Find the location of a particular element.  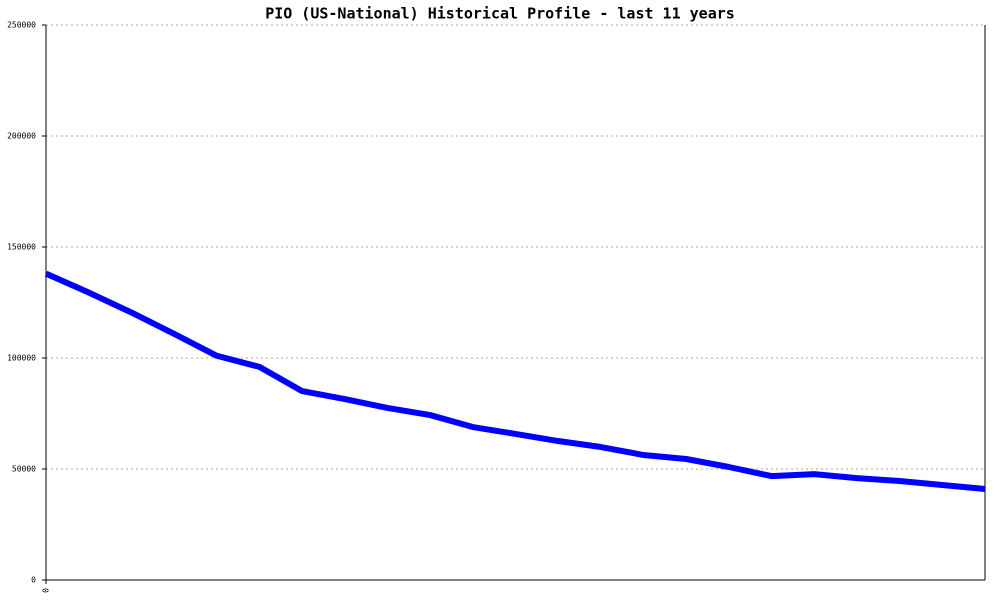

y-tick-label: 250000 is located at coordinates (21, 25).